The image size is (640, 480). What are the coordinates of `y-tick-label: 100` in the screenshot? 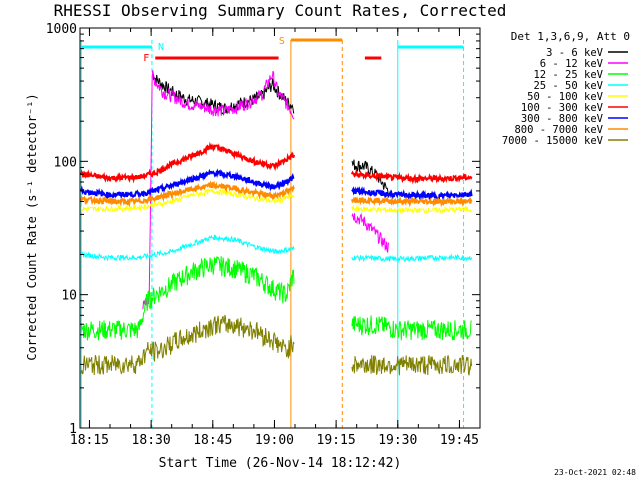 It's located at (65, 162).